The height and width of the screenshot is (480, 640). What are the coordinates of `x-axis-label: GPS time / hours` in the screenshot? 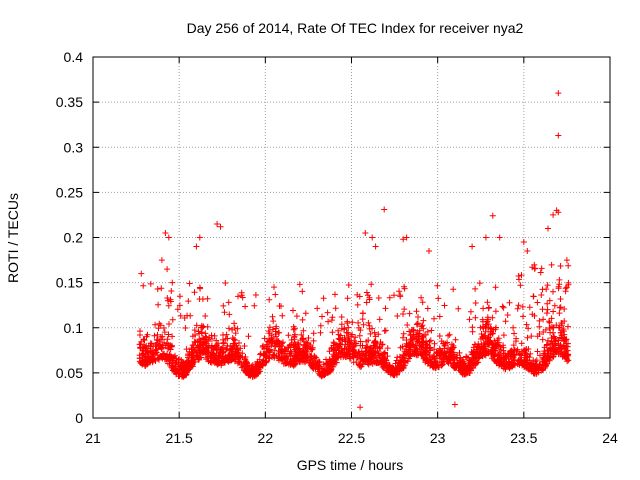 It's located at (350, 465).